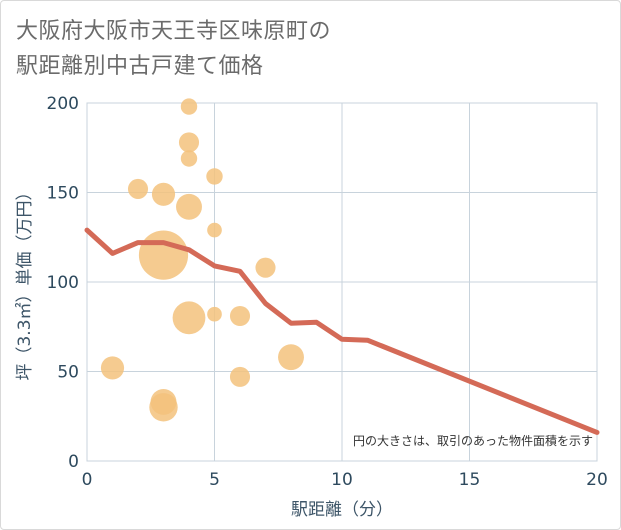 This screenshot has height=530, width=621. I want to click on x-tick-label: 5, so click(214, 480).